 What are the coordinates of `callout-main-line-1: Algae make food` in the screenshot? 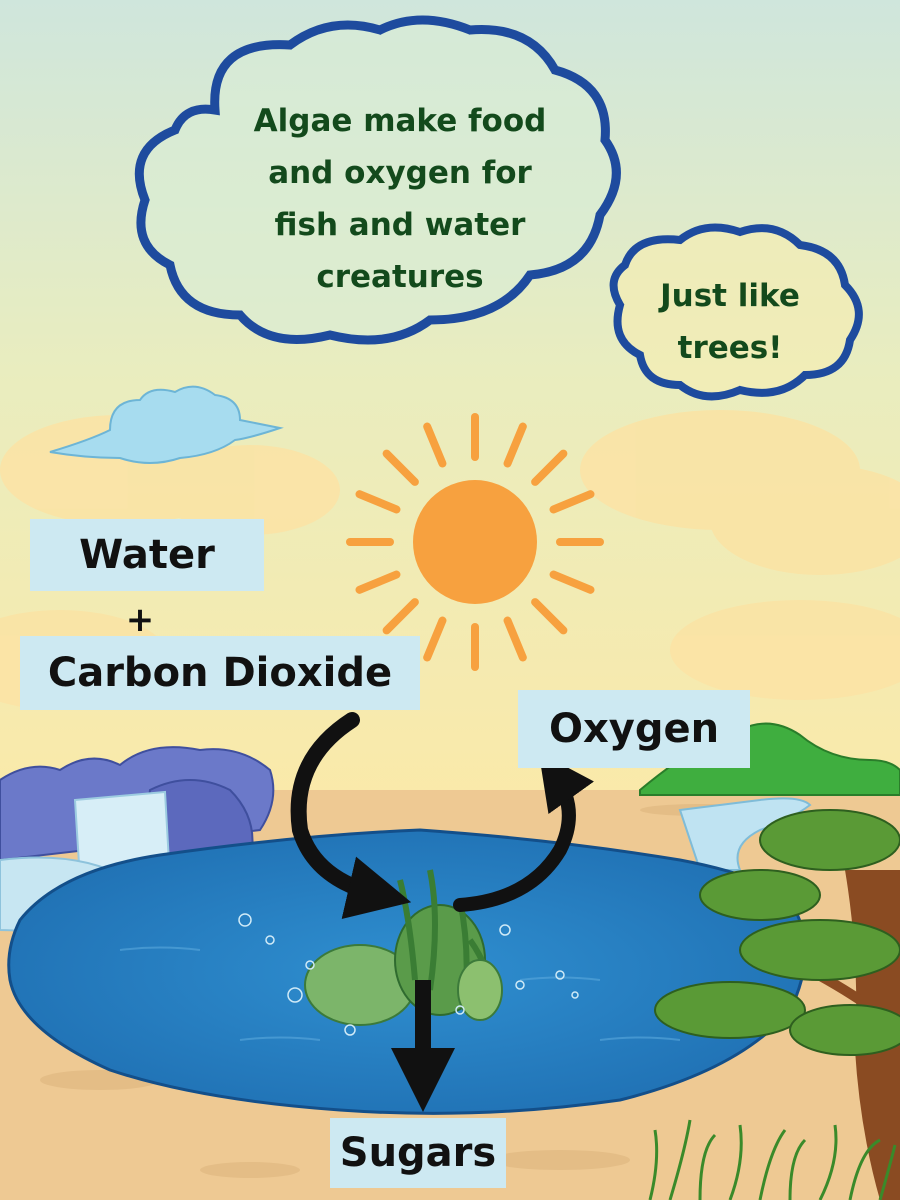 It's located at (400, 121).